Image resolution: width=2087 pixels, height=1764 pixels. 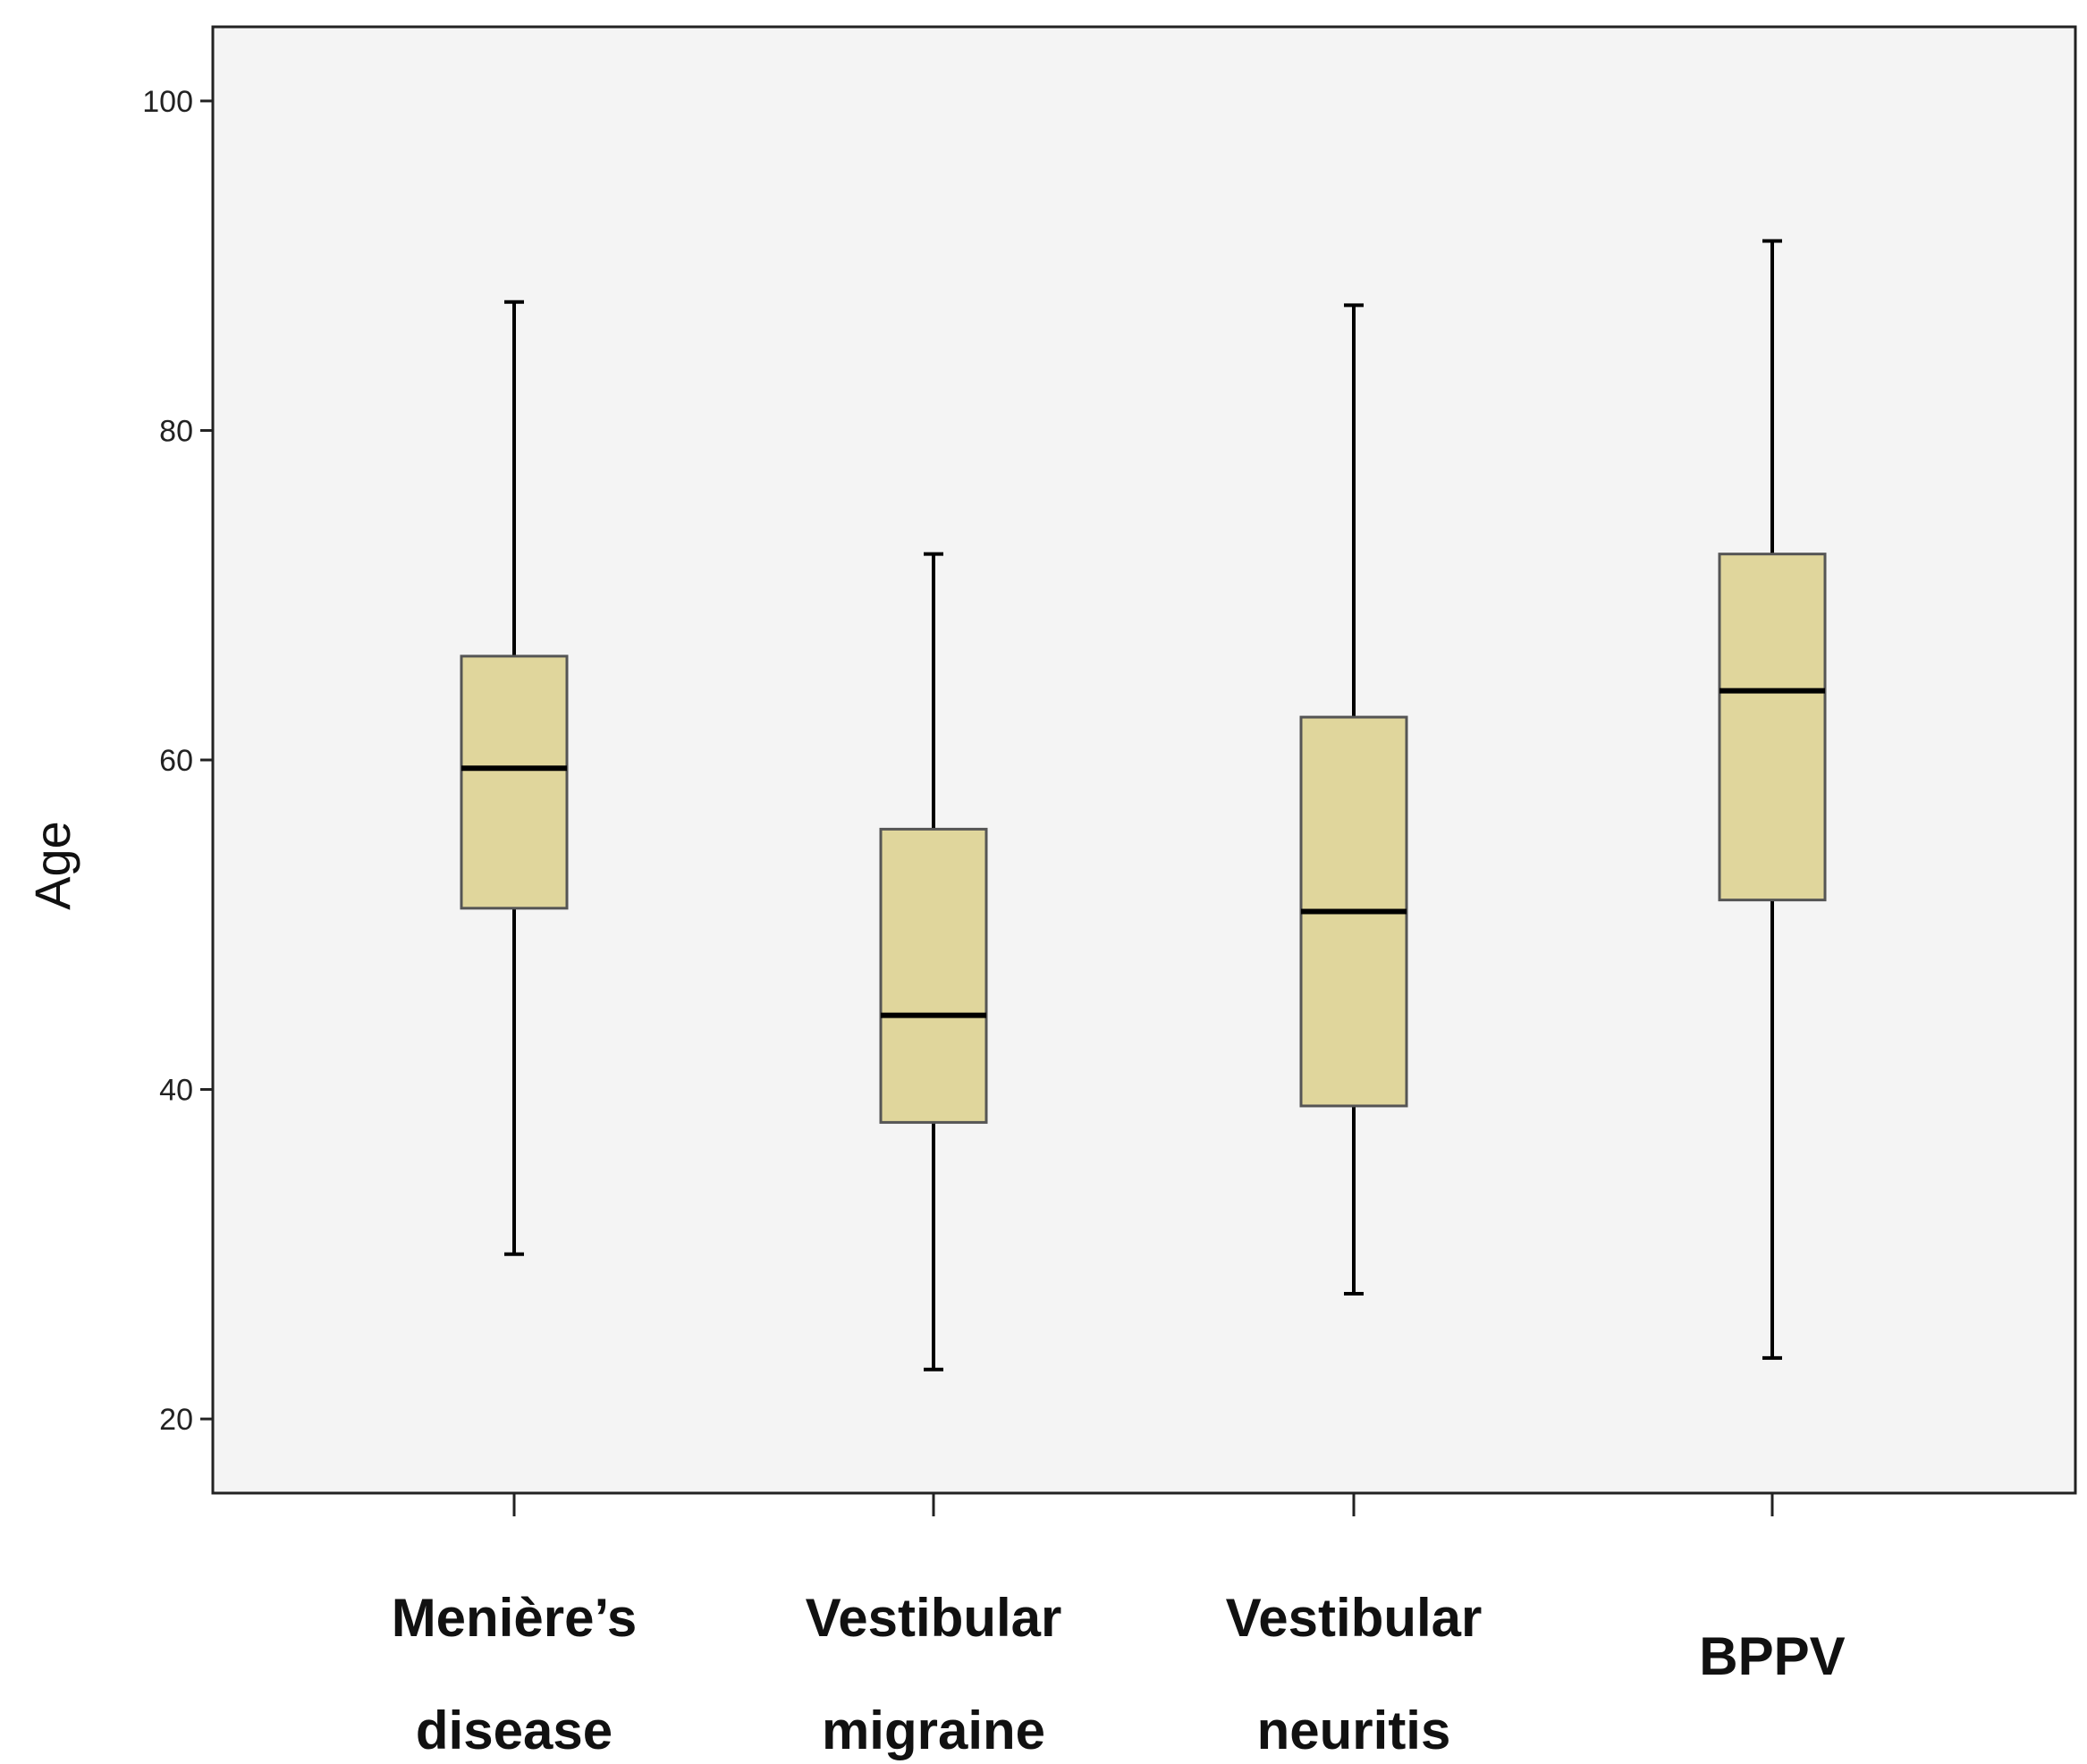 I want to click on category-label-1-line-2: disease, so click(x=514, y=1730).